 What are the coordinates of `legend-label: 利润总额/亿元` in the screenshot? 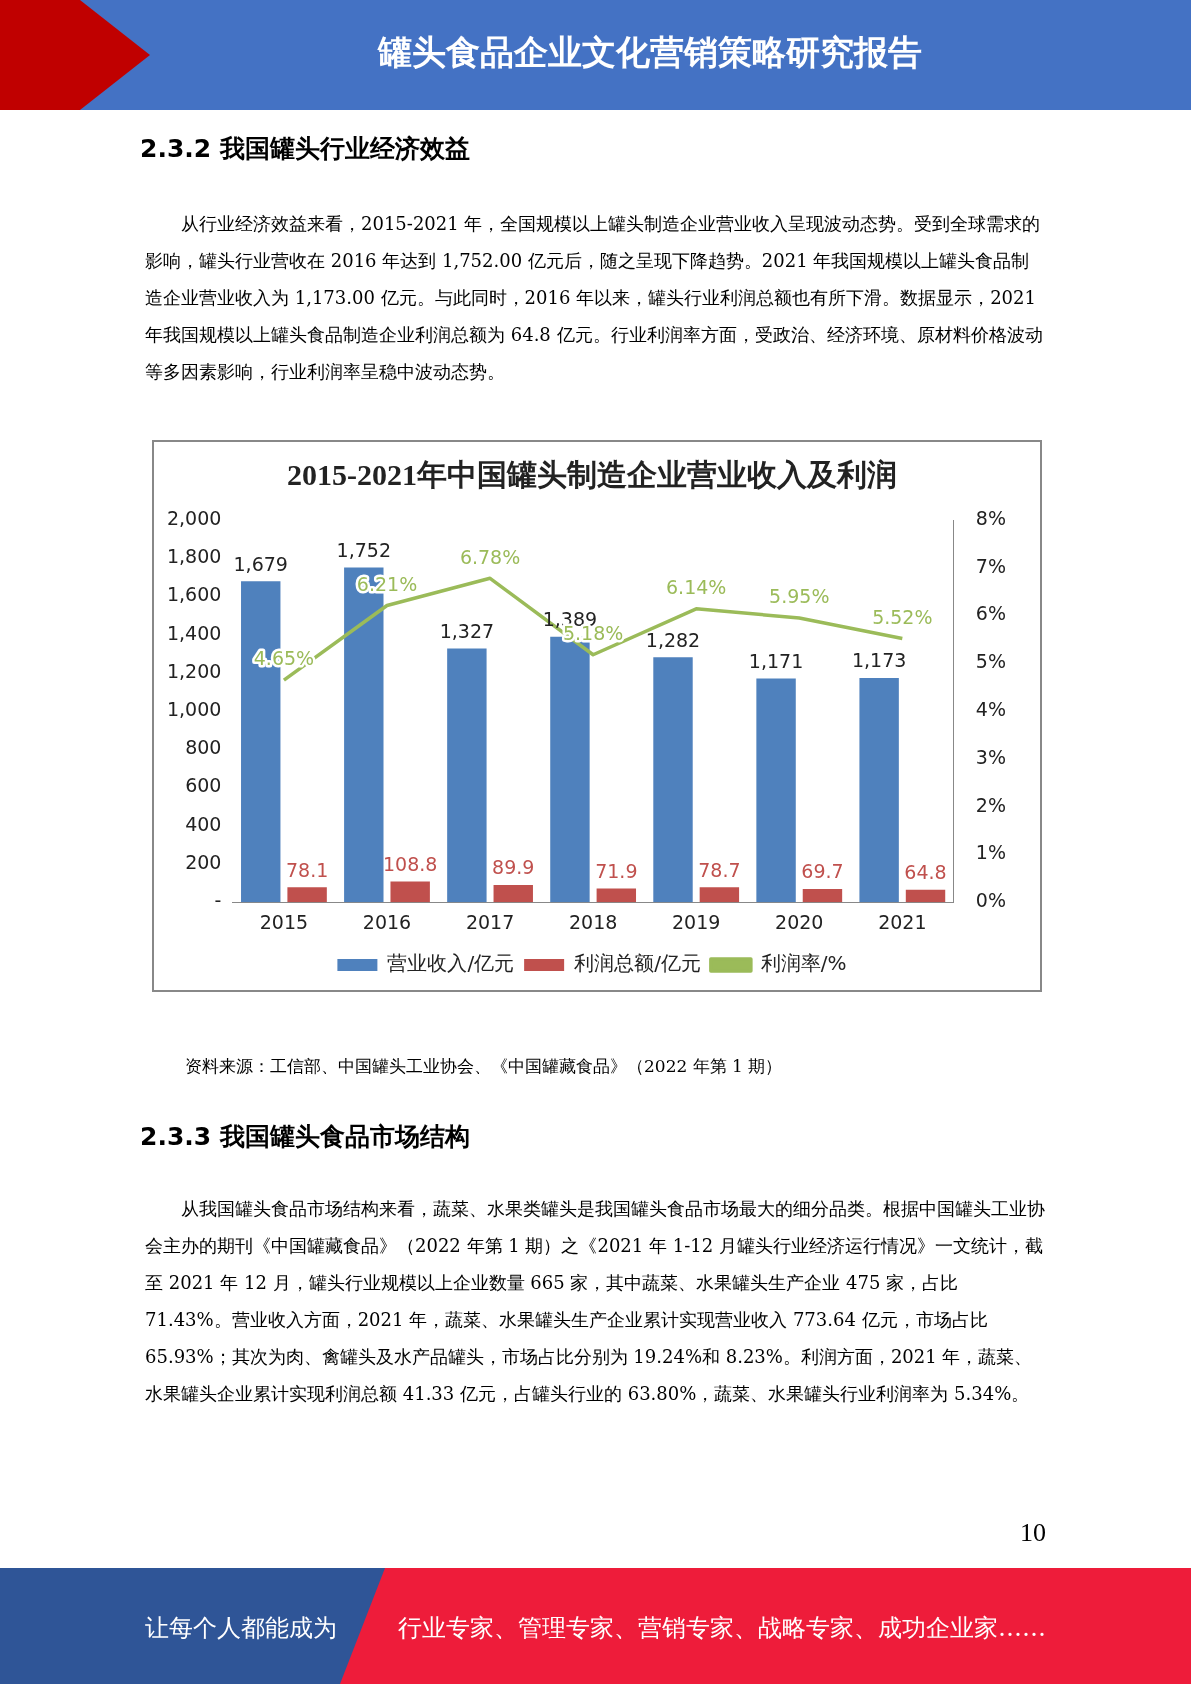 It's located at (637, 963).